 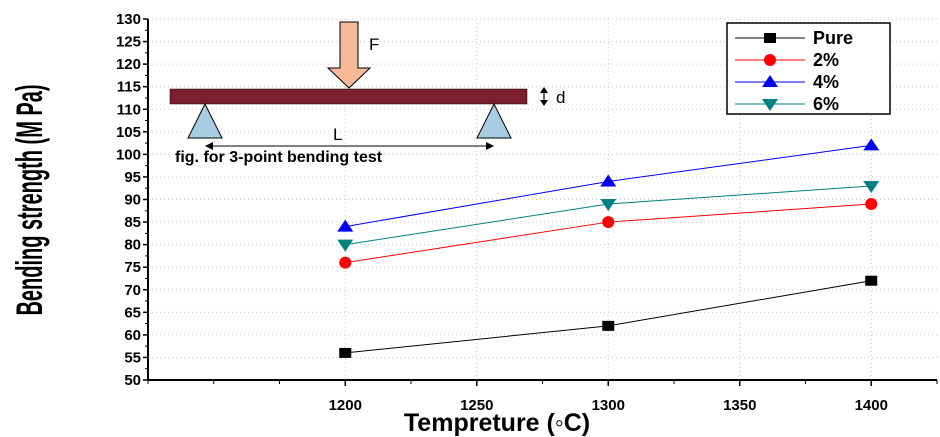 I want to click on legend-label: 6%, so click(x=826, y=104).